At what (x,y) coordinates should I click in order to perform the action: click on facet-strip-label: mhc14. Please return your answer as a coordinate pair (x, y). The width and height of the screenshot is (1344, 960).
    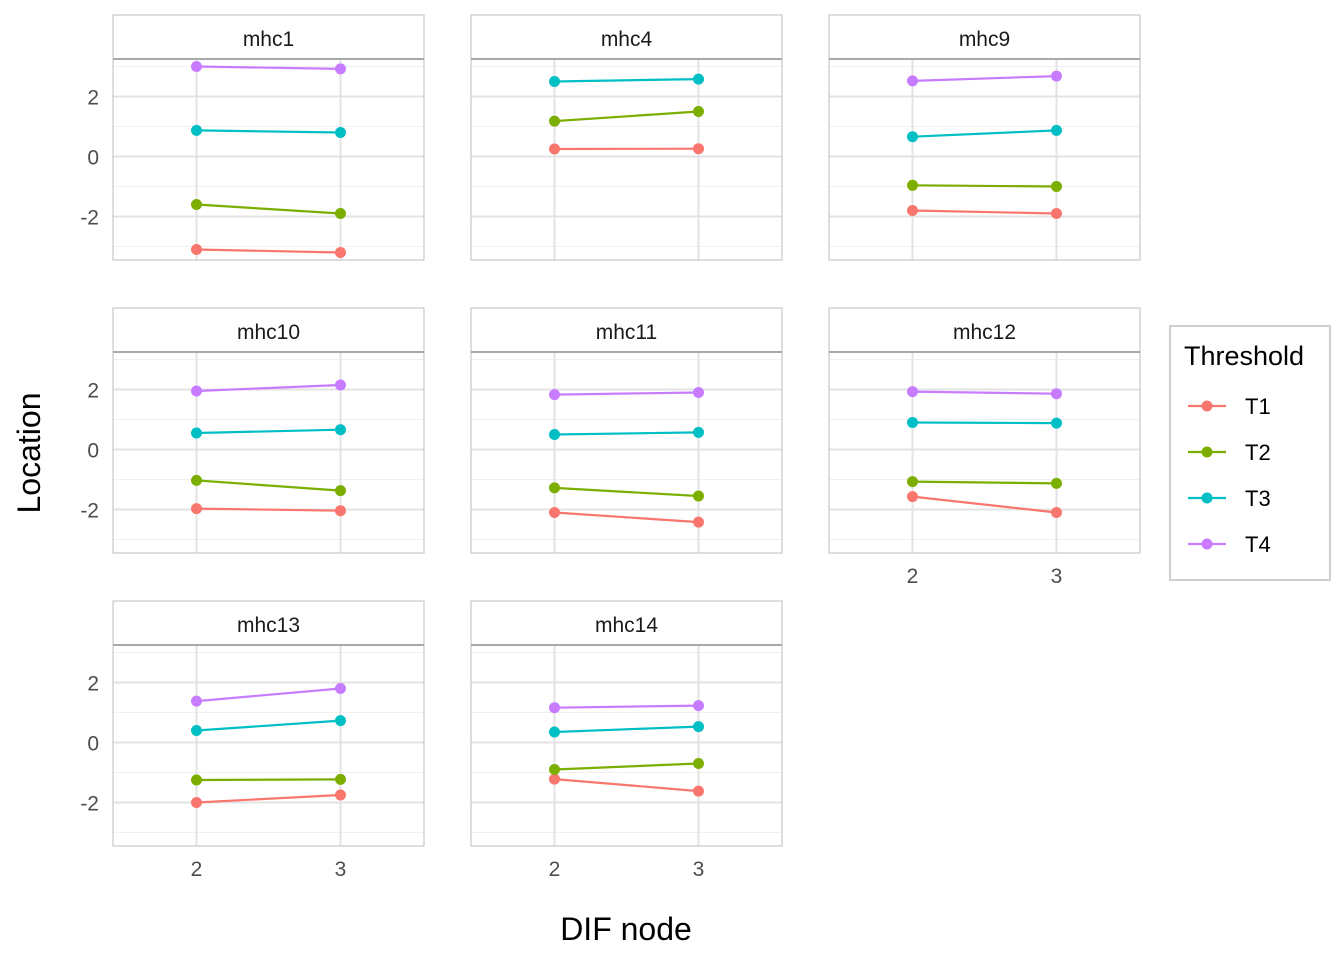
    Looking at the image, I should click on (626, 625).